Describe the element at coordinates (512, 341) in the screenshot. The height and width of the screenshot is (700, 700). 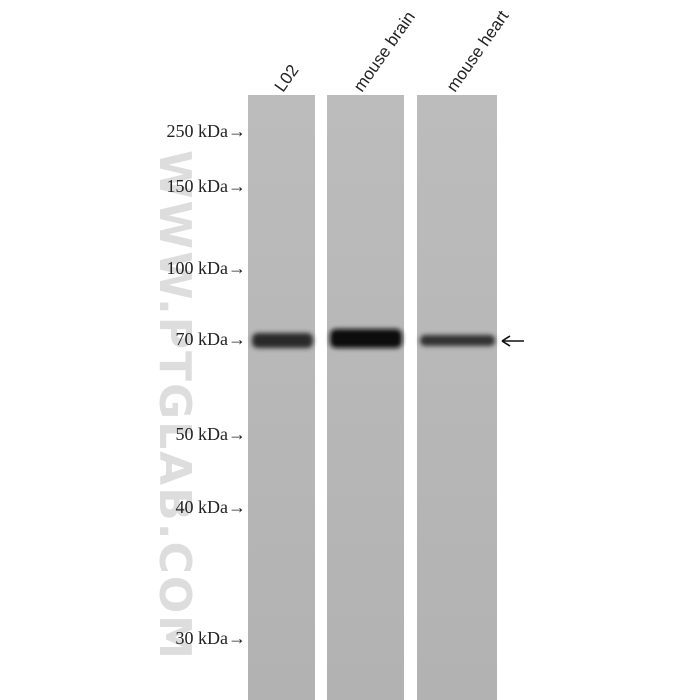
I see `target-arrow` at that location.